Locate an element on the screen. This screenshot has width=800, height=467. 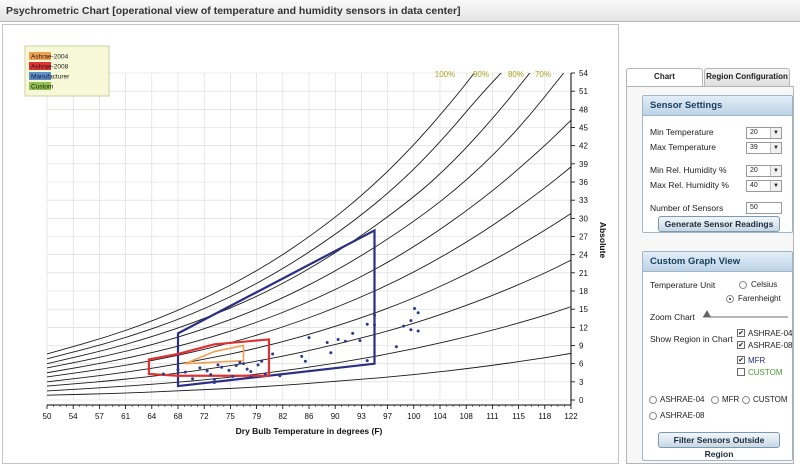
max-rh-select: 40 ▼ is located at coordinates (764, 186).